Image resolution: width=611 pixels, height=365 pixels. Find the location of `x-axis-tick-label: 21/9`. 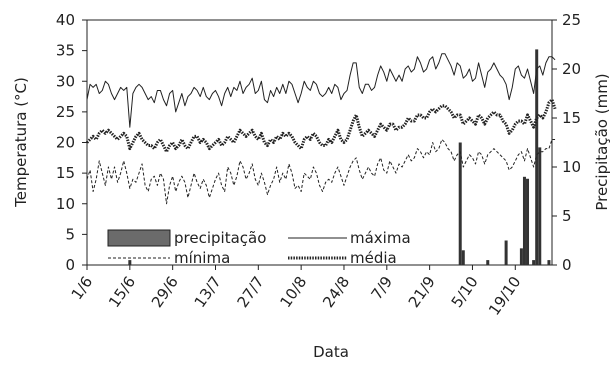

x-axis-tick-label: 21/9 is located at coordinates (422, 292).